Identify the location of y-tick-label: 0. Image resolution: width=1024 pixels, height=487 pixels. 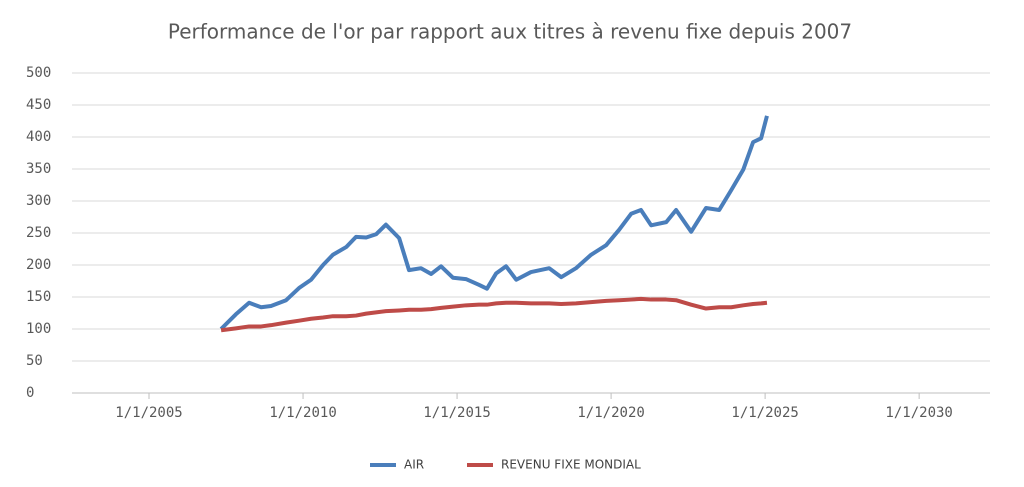
(30, 393).